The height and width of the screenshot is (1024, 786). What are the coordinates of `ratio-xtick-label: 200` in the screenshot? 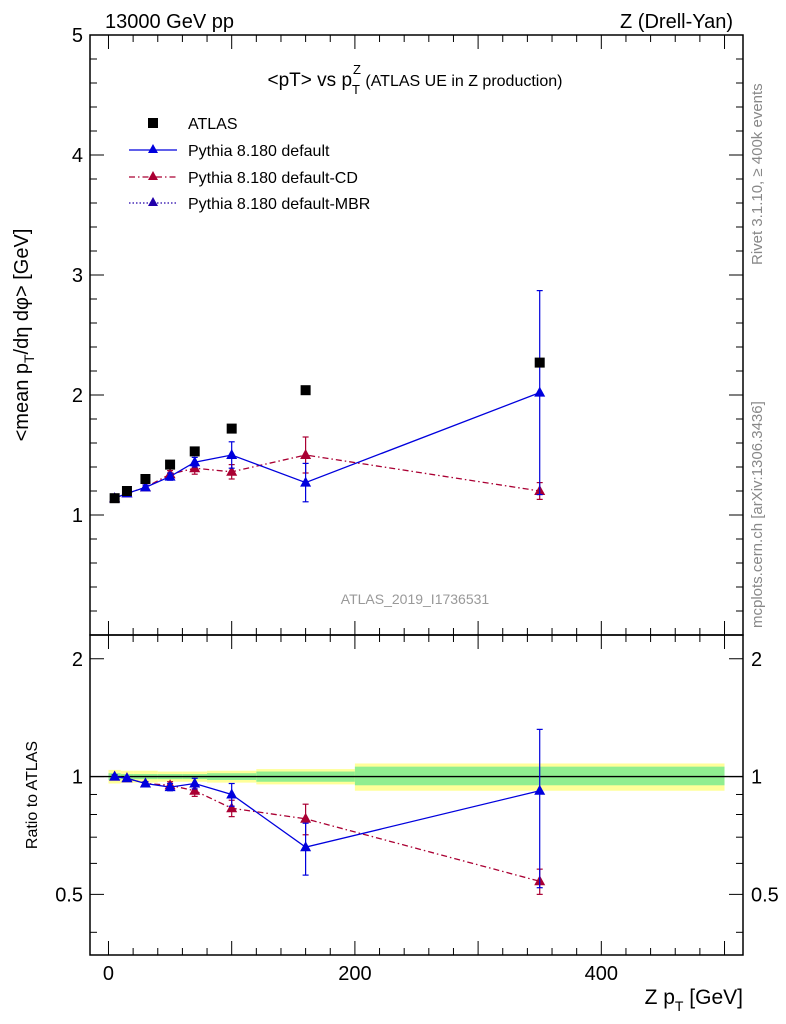 It's located at (354, 974).